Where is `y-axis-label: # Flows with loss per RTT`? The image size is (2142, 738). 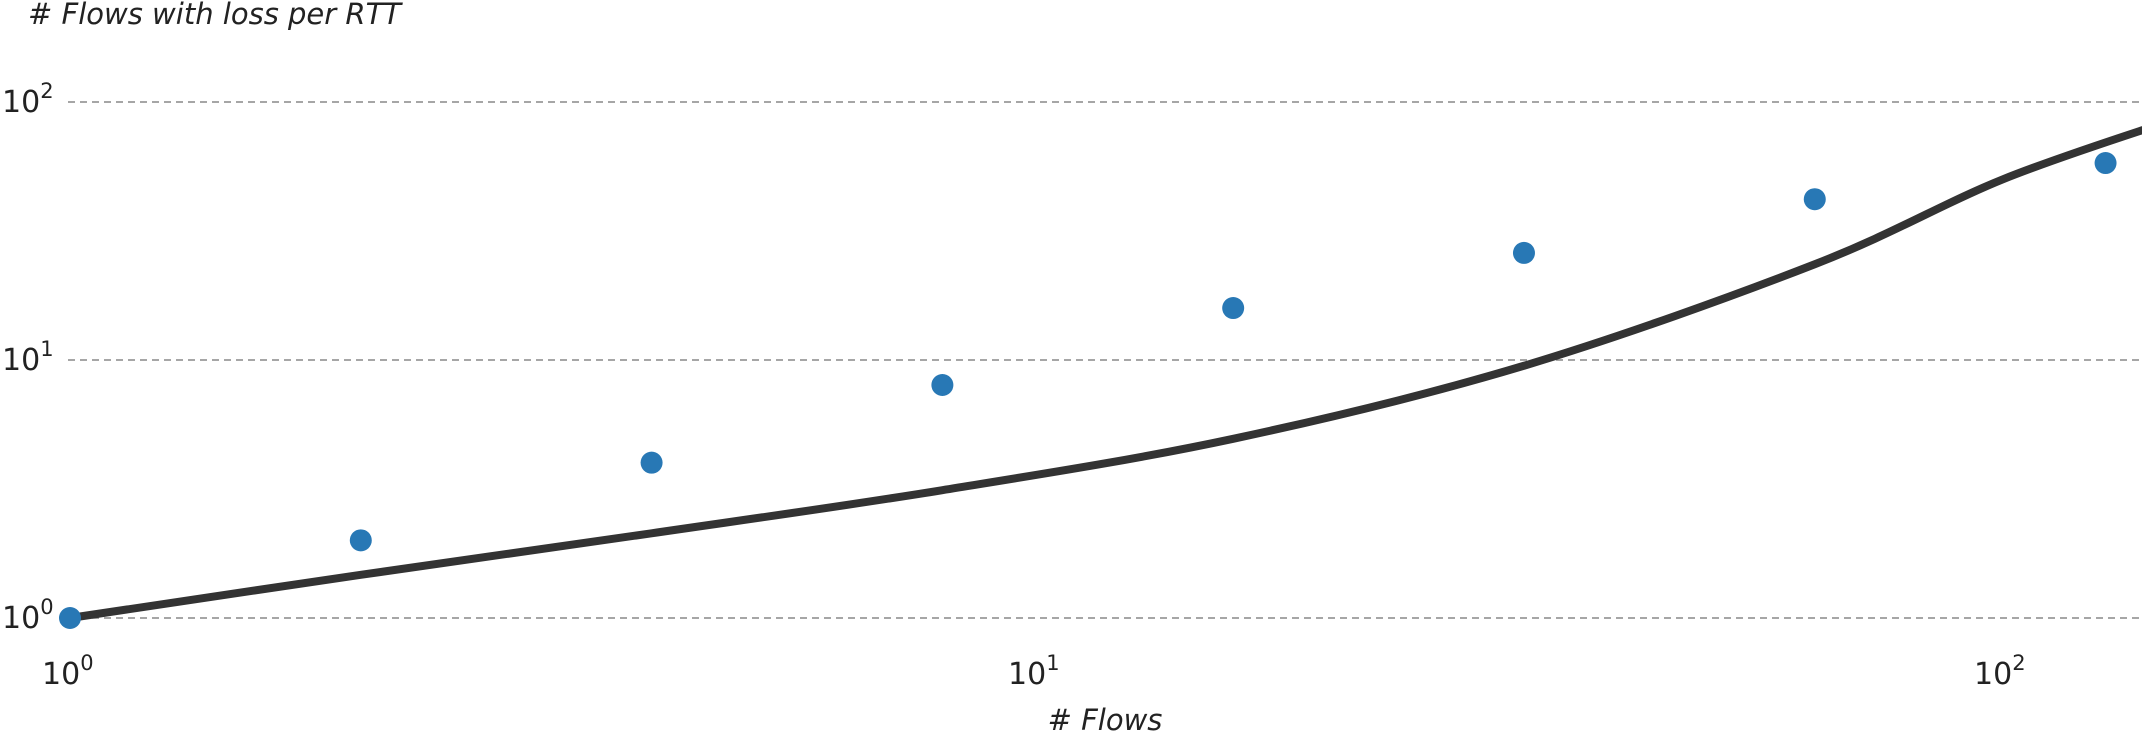
y-axis-label: # Flows with loss per RTT is located at coordinates (215, 15).